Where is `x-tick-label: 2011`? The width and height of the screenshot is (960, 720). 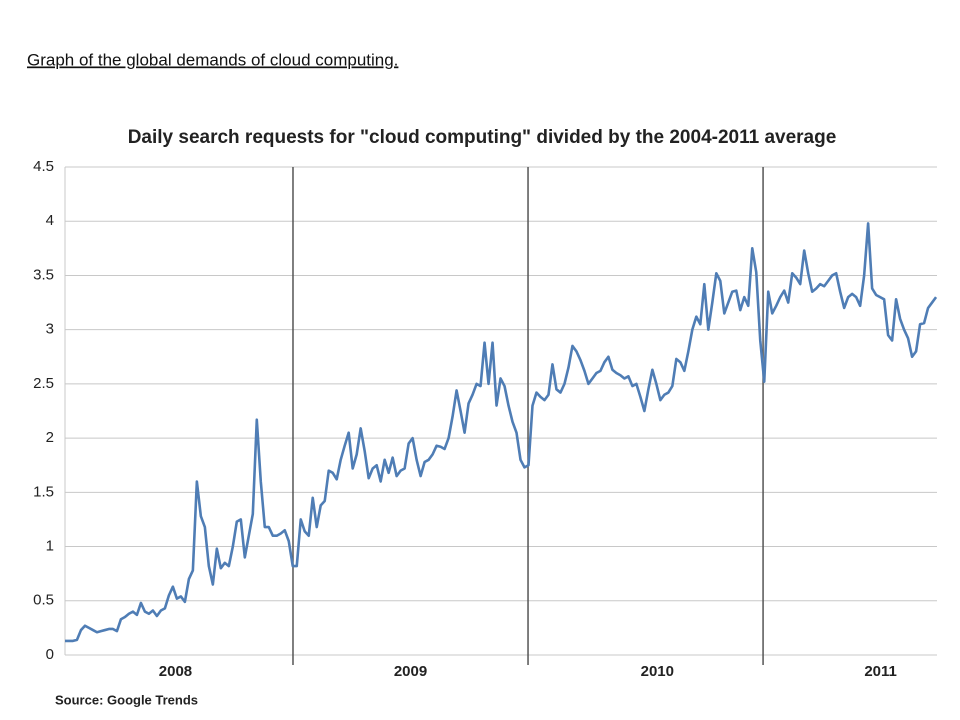 x-tick-label: 2011 is located at coordinates (880, 671).